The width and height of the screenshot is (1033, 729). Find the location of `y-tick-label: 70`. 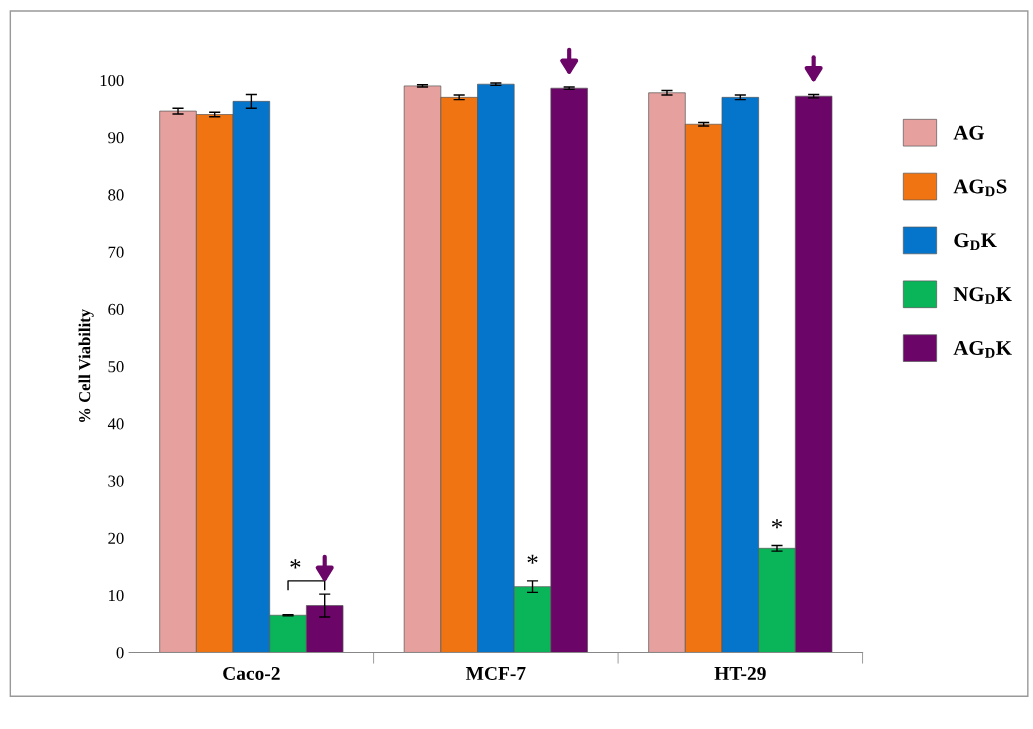

y-tick-label: 70 is located at coordinates (116, 252).